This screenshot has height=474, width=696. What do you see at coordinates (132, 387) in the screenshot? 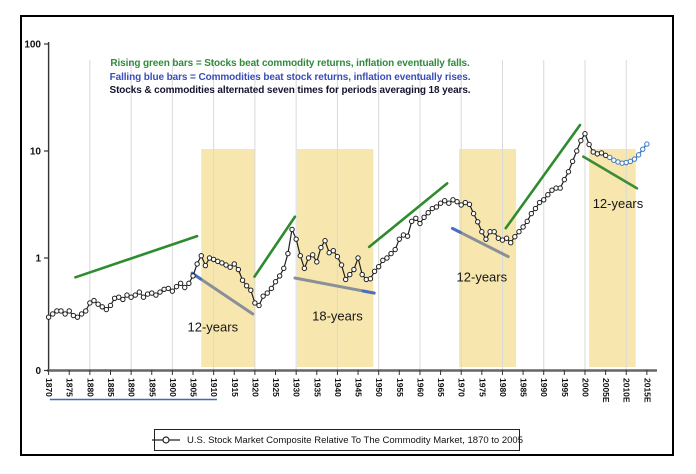
I see `x-tick-label: 1890` at bounding box center [132, 387].